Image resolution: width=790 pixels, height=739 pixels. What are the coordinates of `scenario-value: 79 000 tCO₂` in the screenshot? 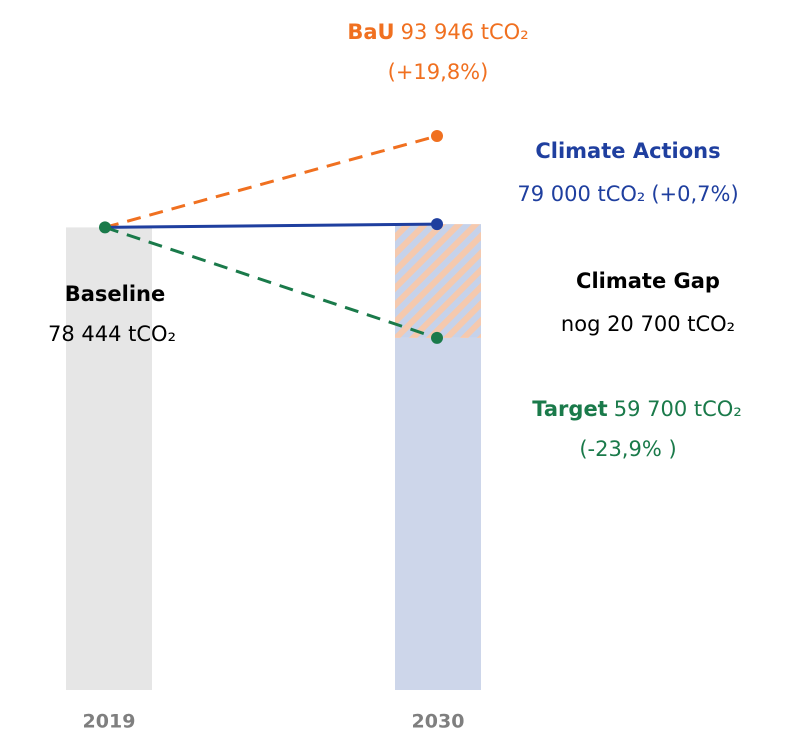 It's located at (581, 194).